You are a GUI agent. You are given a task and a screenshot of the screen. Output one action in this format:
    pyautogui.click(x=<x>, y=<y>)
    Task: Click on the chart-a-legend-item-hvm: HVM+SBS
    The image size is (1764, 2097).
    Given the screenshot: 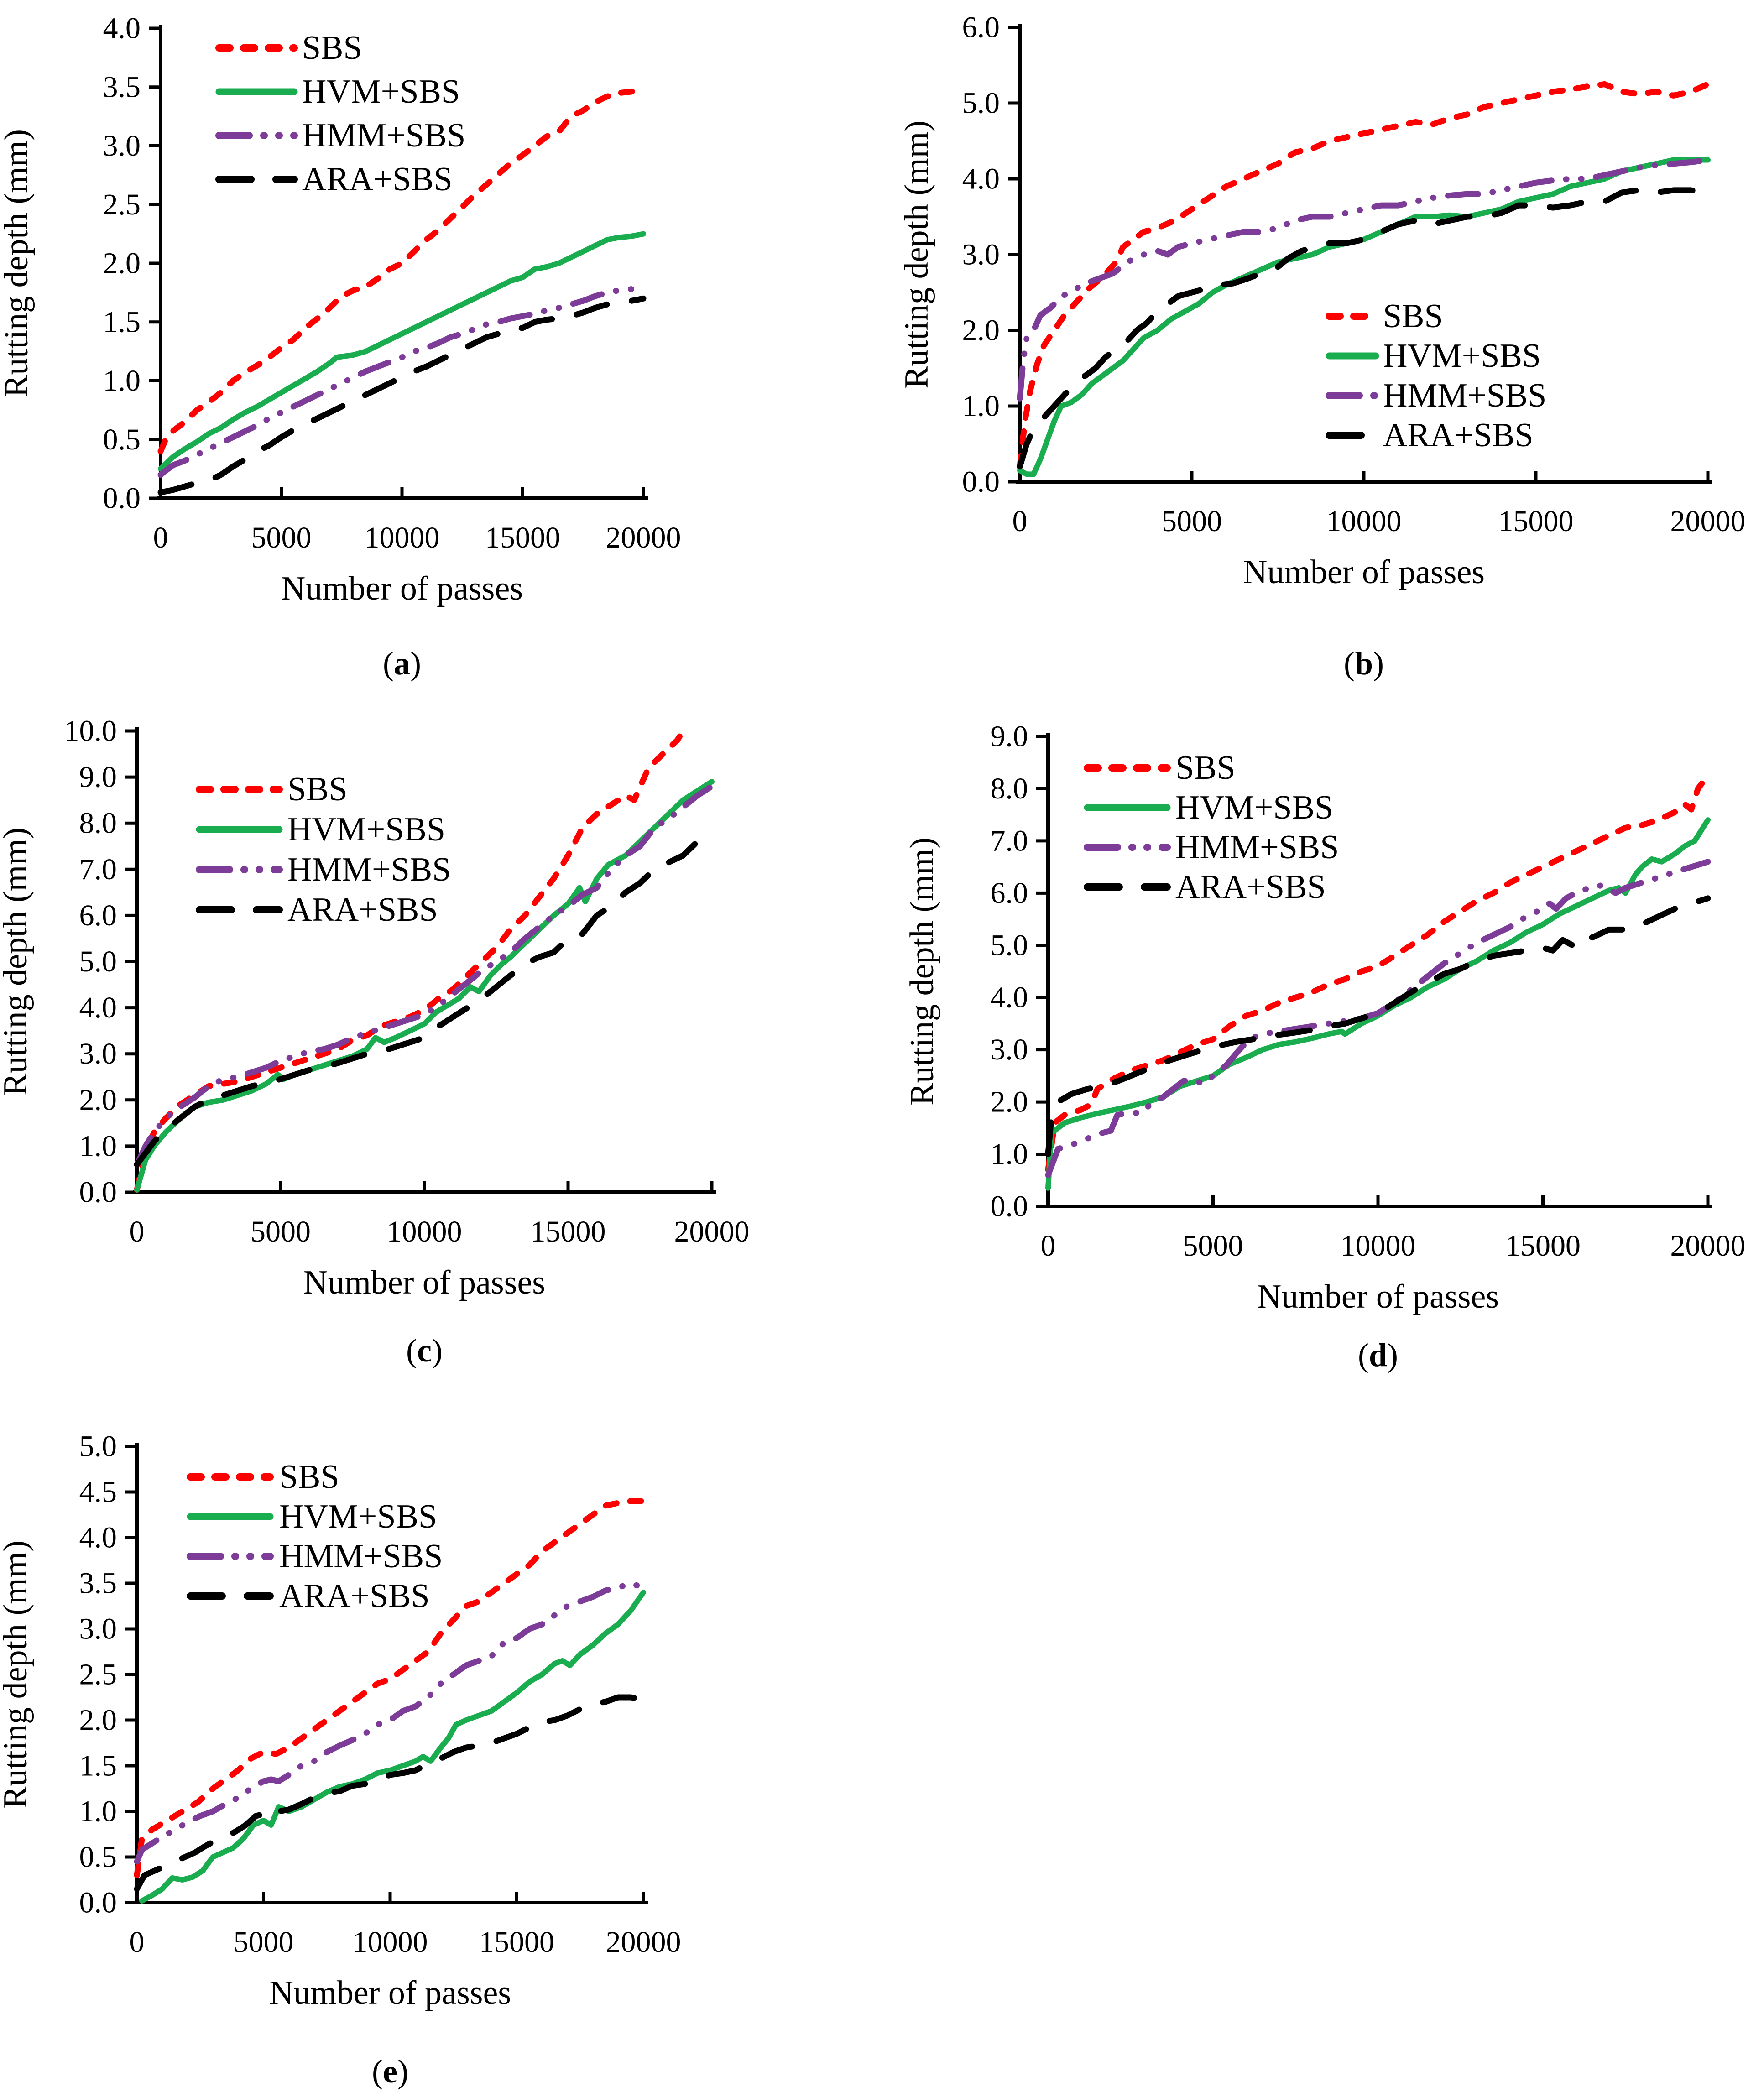 What is the action you would take?
    pyautogui.click(x=337, y=92)
    